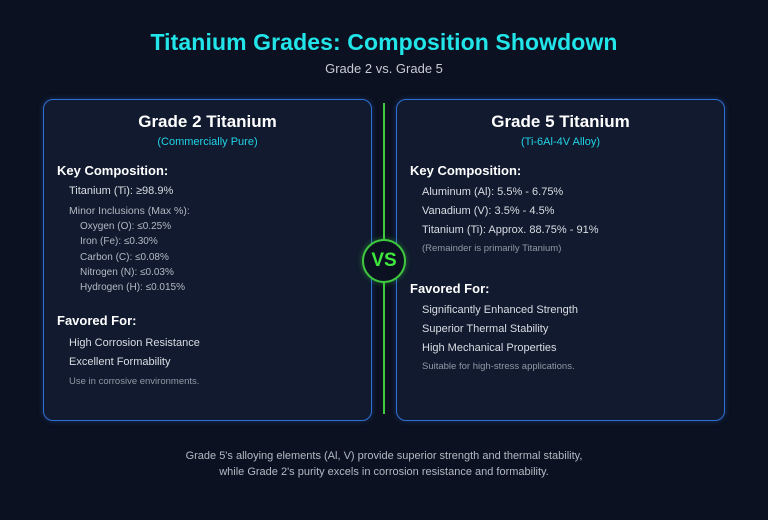  What do you see at coordinates (207, 121) in the screenshot?
I see `grade2-title: Grade 2 Titanium` at bounding box center [207, 121].